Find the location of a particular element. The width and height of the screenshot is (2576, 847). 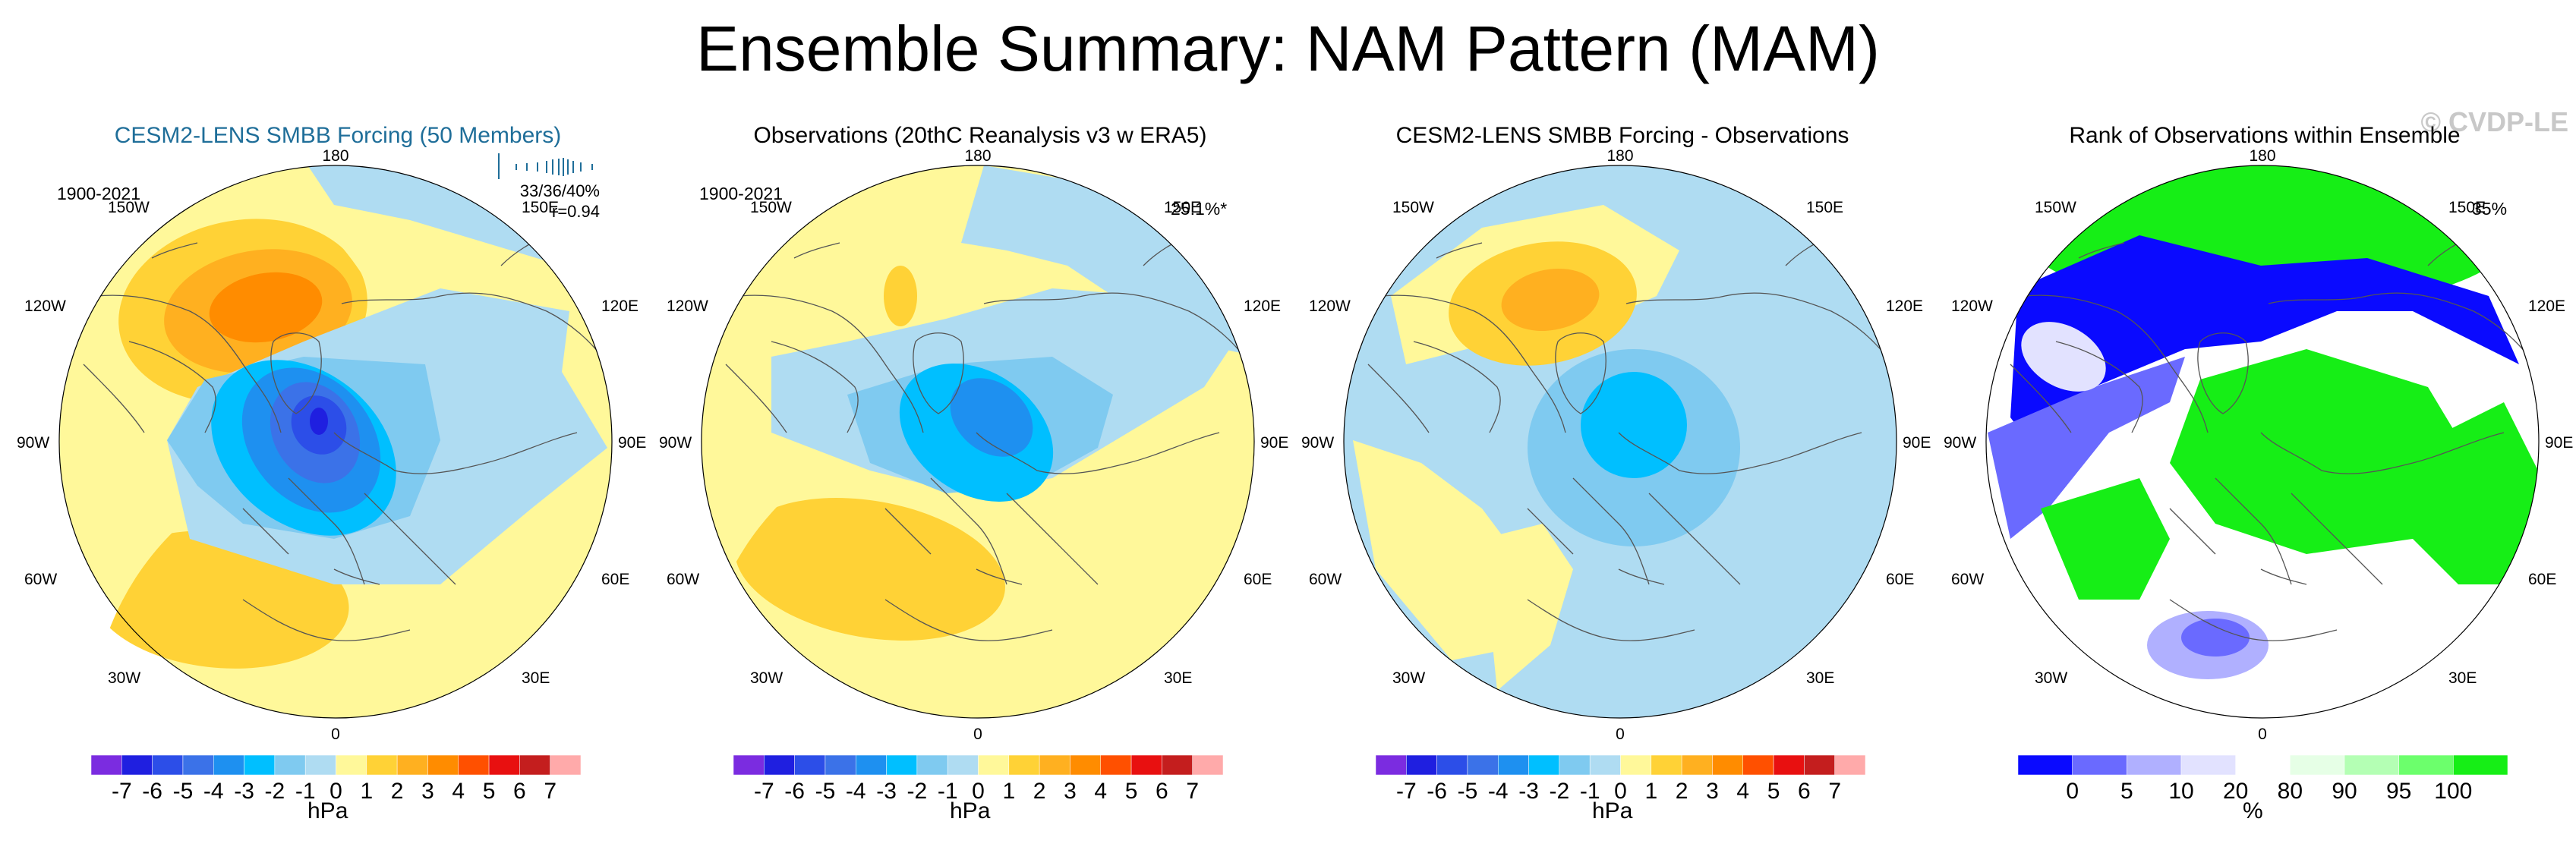

colorbar-tick-label: 0 is located at coordinates (2072, 791).